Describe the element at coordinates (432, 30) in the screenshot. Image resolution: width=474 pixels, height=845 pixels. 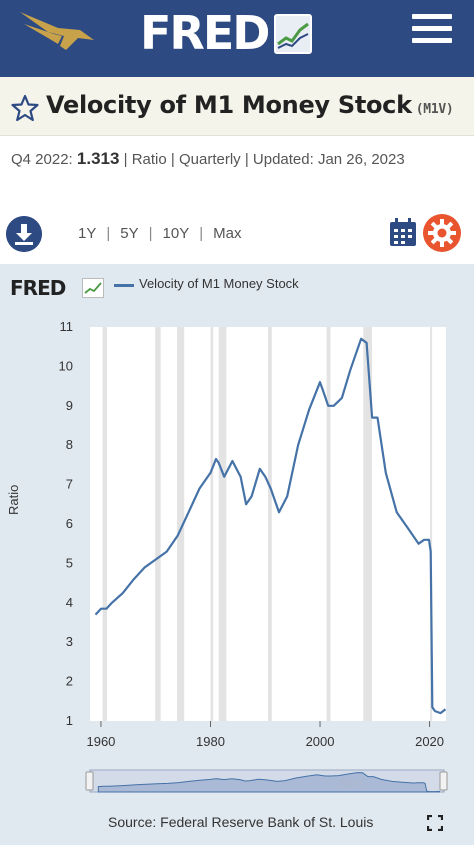
I see `hamburger-menu-icon` at that location.